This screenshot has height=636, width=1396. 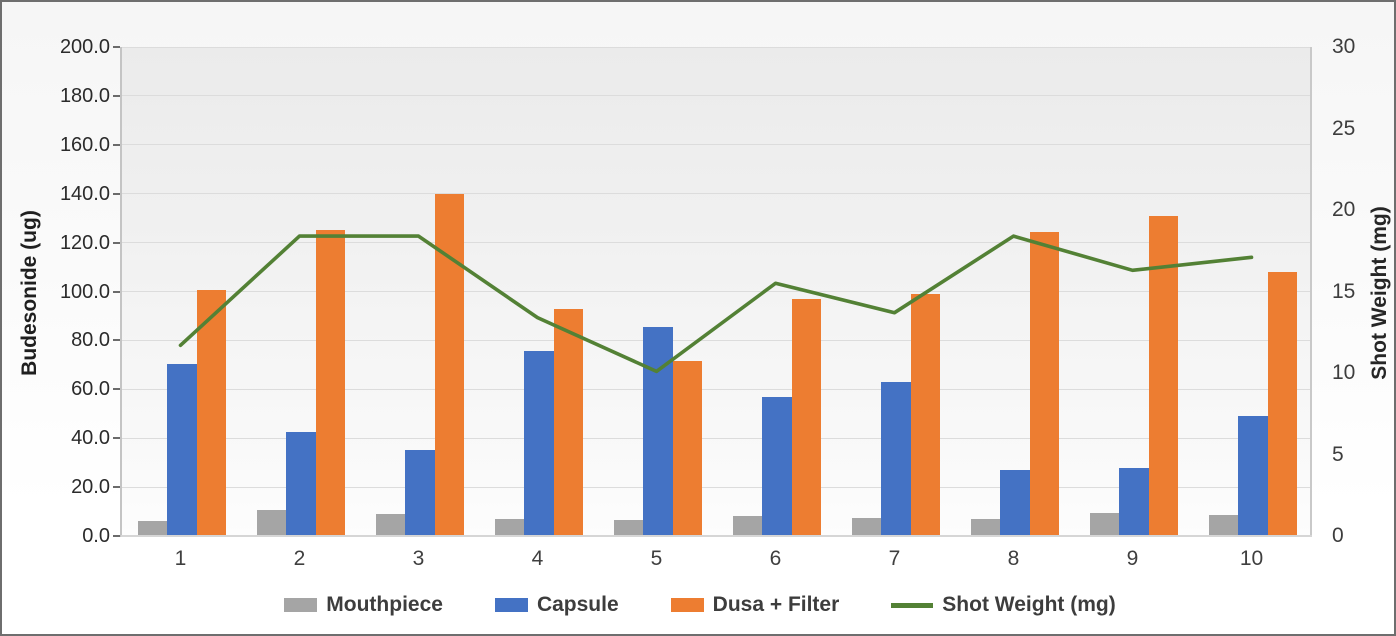 I want to click on bar-dusa-filter-cat4, so click(x=568, y=422).